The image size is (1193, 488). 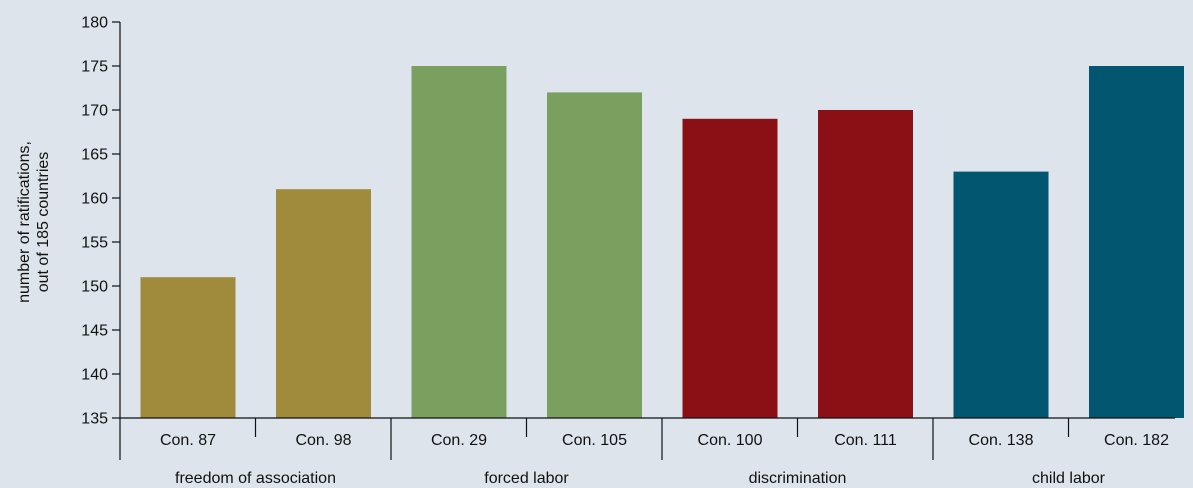 What do you see at coordinates (459, 440) in the screenshot?
I see `x-tick-label: Con. 29` at bounding box center [459, 440].